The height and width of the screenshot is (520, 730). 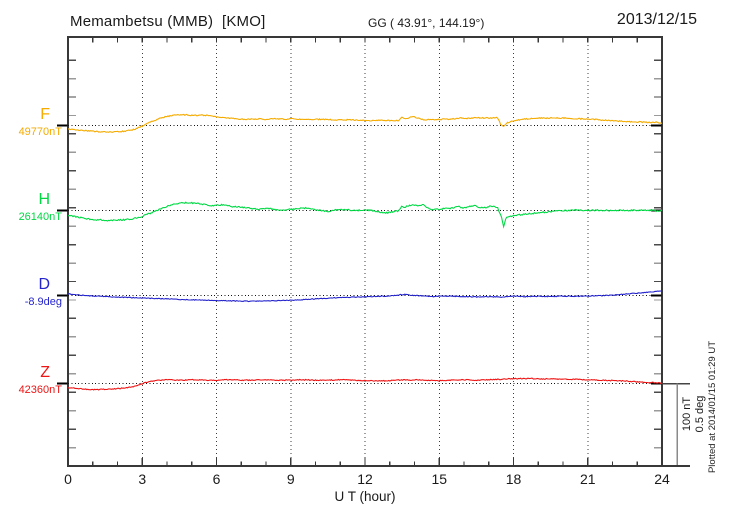 What do you see at coordinates (712, 407) in the screenshot?
I see `plotted-at-stamp: Plotted at 2014/01/15 01:29 UT` at bounding box center [712, 407].